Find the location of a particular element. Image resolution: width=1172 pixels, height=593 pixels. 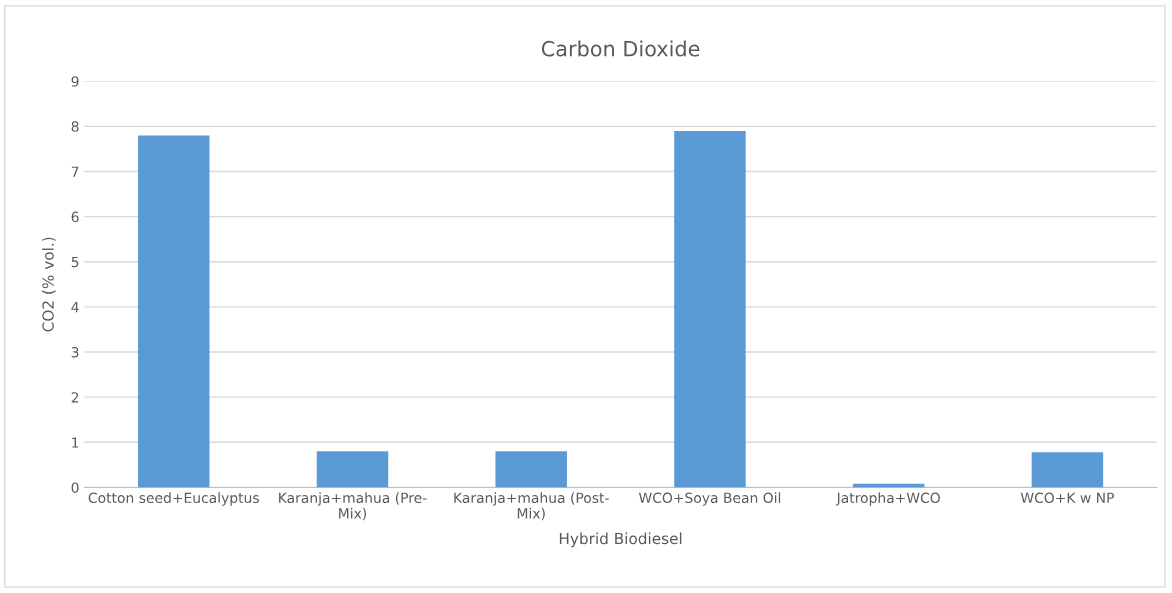

y-axis-title: CO2 (% vol.) is located at coordinates (49, 284).